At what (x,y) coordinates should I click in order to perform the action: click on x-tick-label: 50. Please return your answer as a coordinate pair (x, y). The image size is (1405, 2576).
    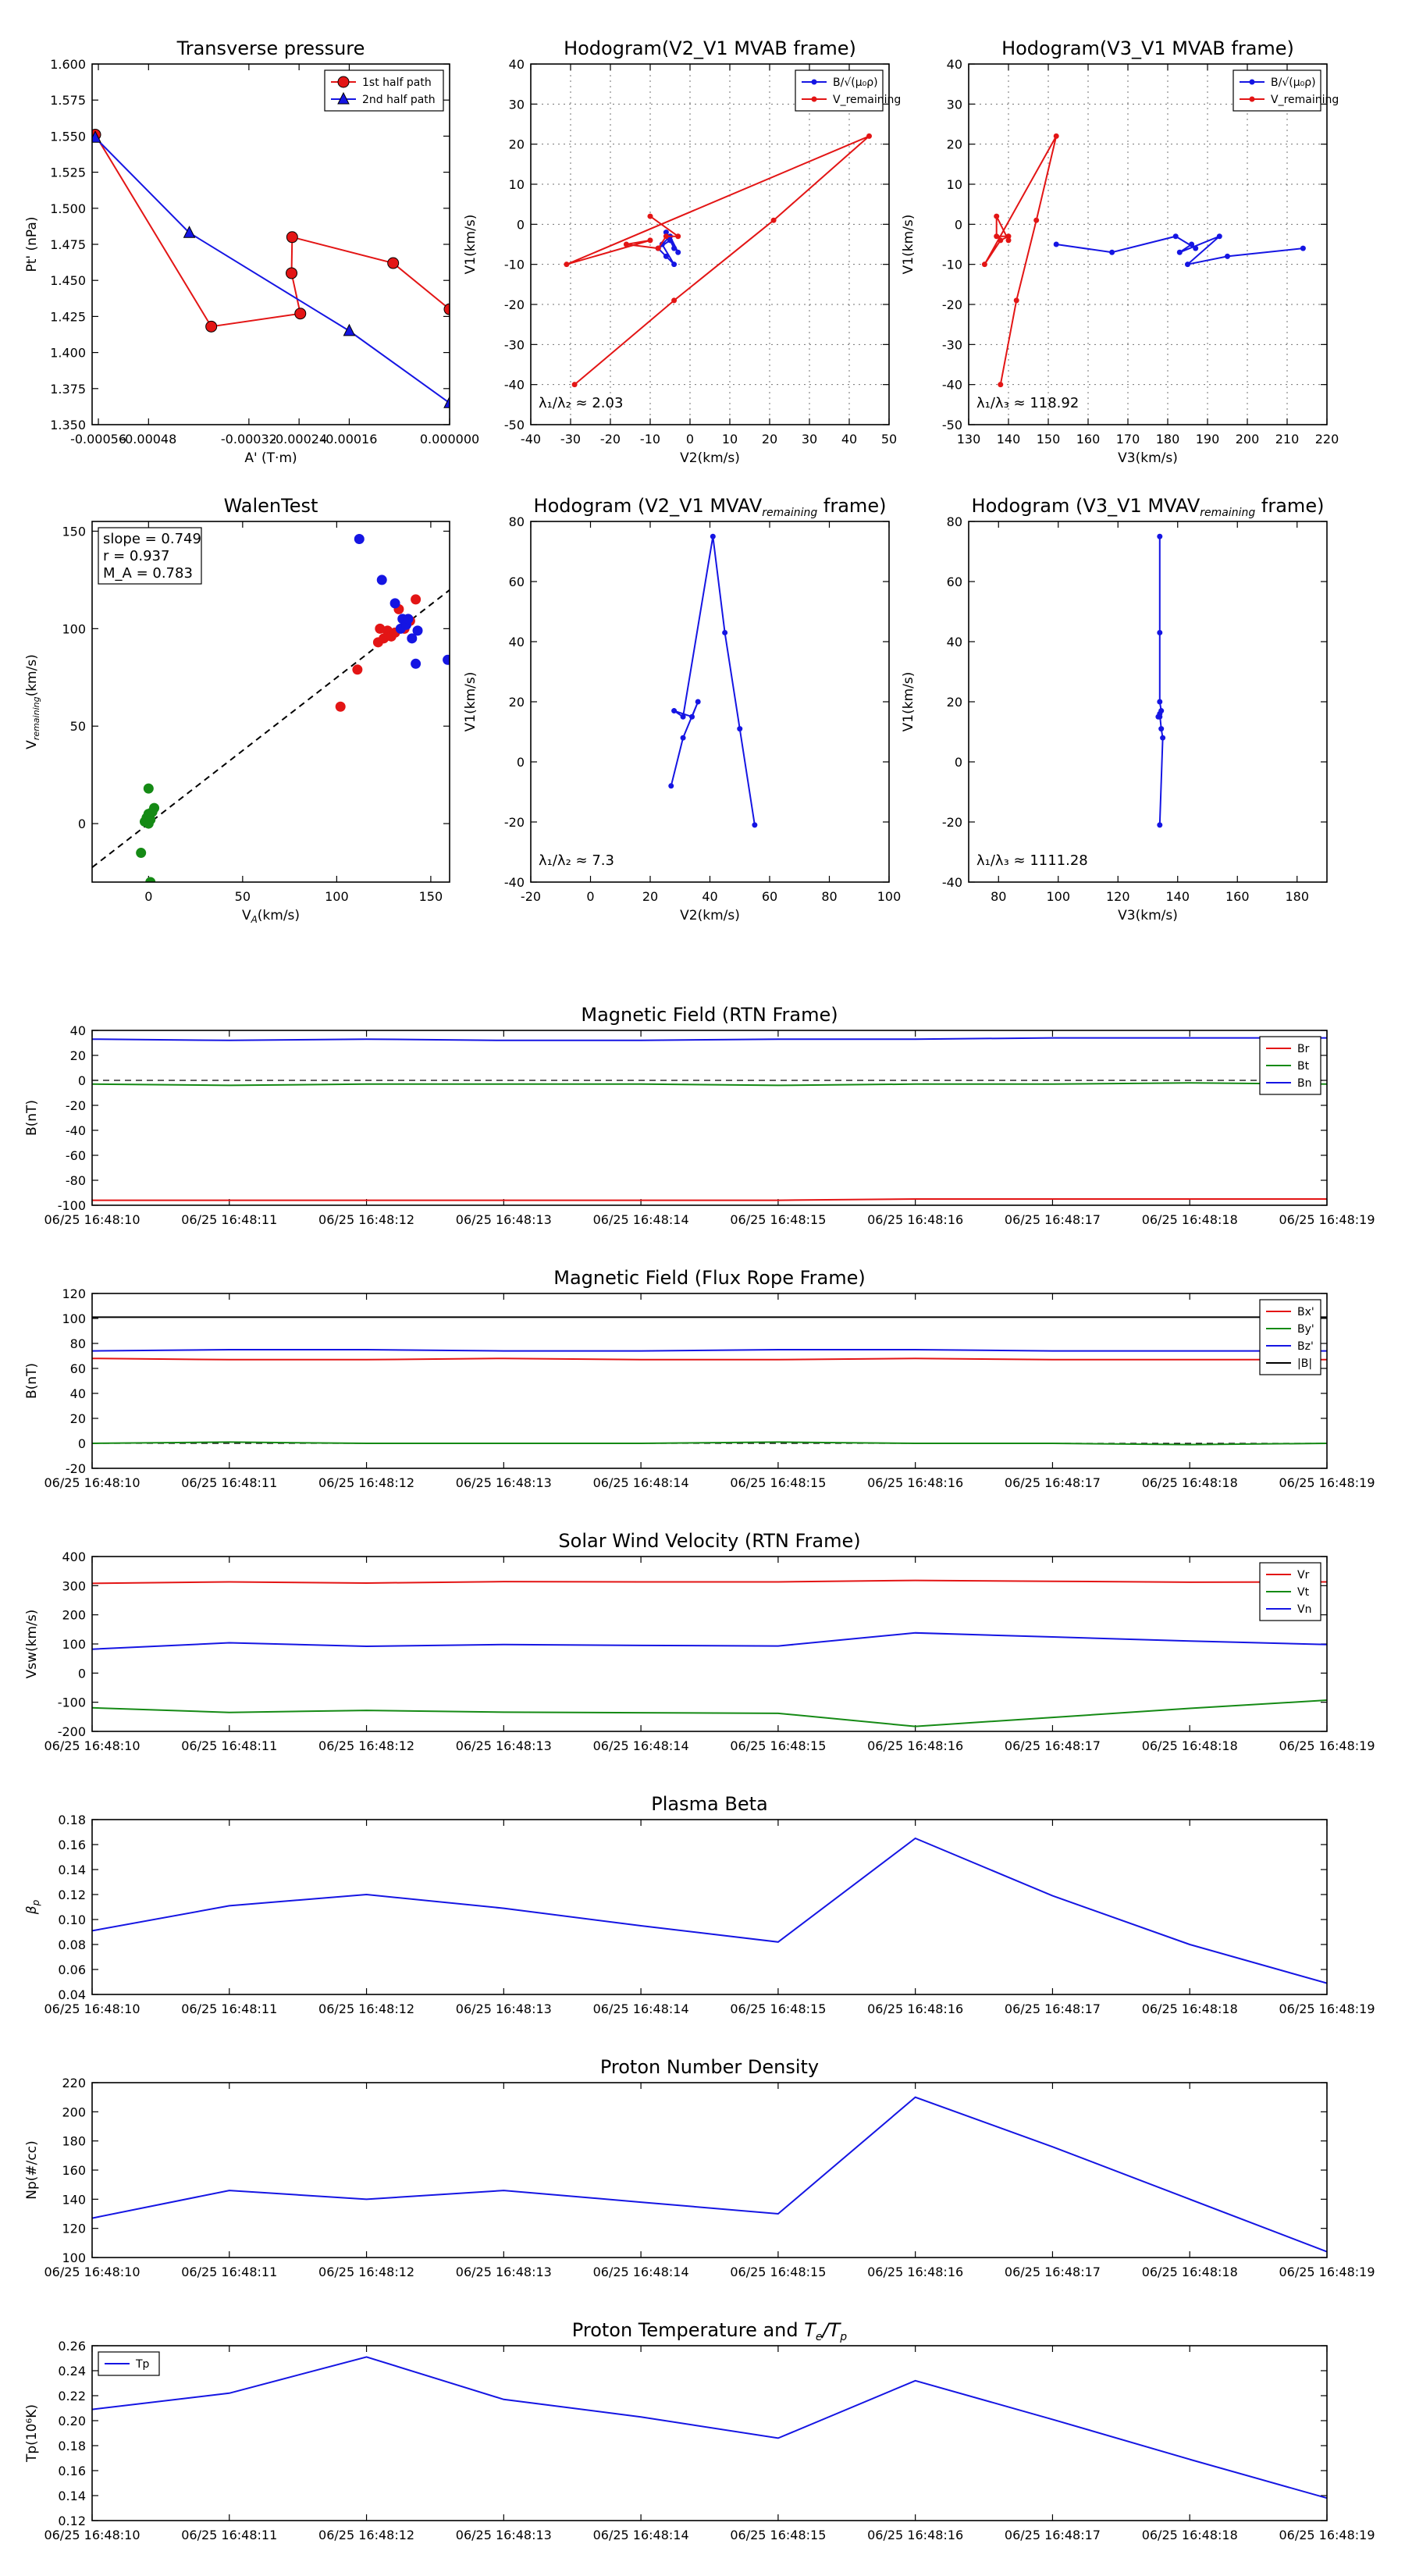
    Looking at the image, I should click on (243, 896).